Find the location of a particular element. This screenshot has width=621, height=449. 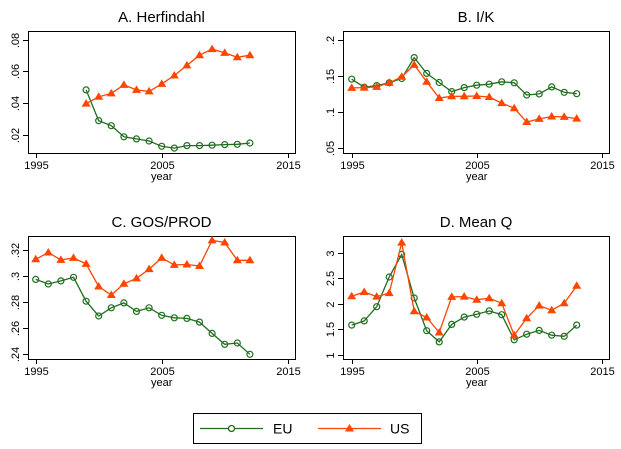

y-tick-label: .3 is located at coordinates (16, 276).